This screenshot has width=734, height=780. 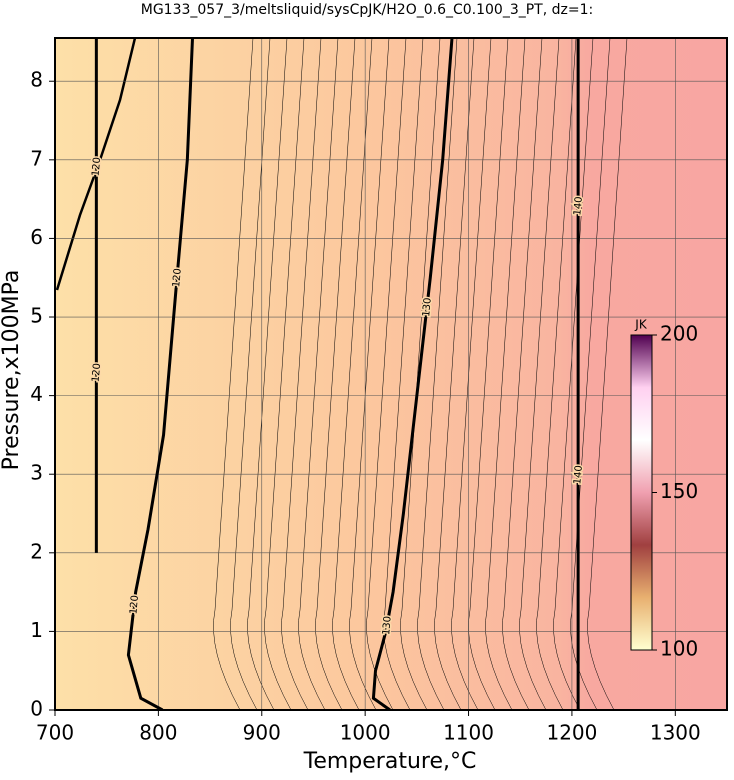 What do you see at coordinates (679, 334) in the screenshot?
I see `colorbar-tick-label: 200` at bounding box center [679, 334].